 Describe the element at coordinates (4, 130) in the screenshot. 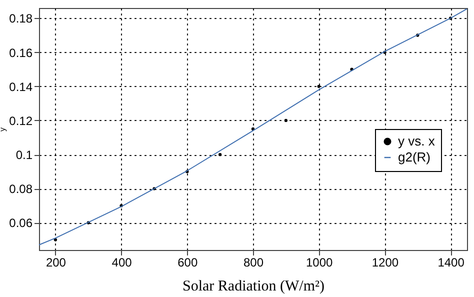

I see `y-axis-title: y` at that location.